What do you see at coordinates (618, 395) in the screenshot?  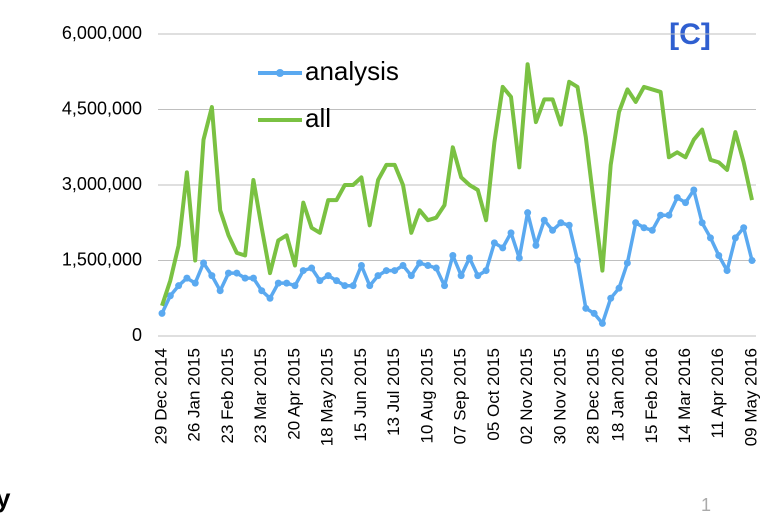 I see `x-tick-label: 18 Jan 2016` at bounding box center [618, 395].